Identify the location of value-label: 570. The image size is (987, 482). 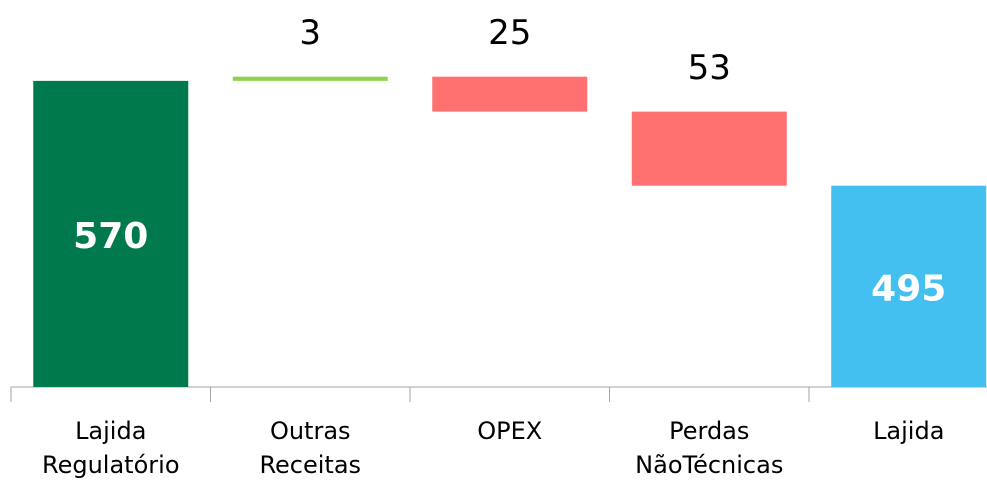
(110, 236).